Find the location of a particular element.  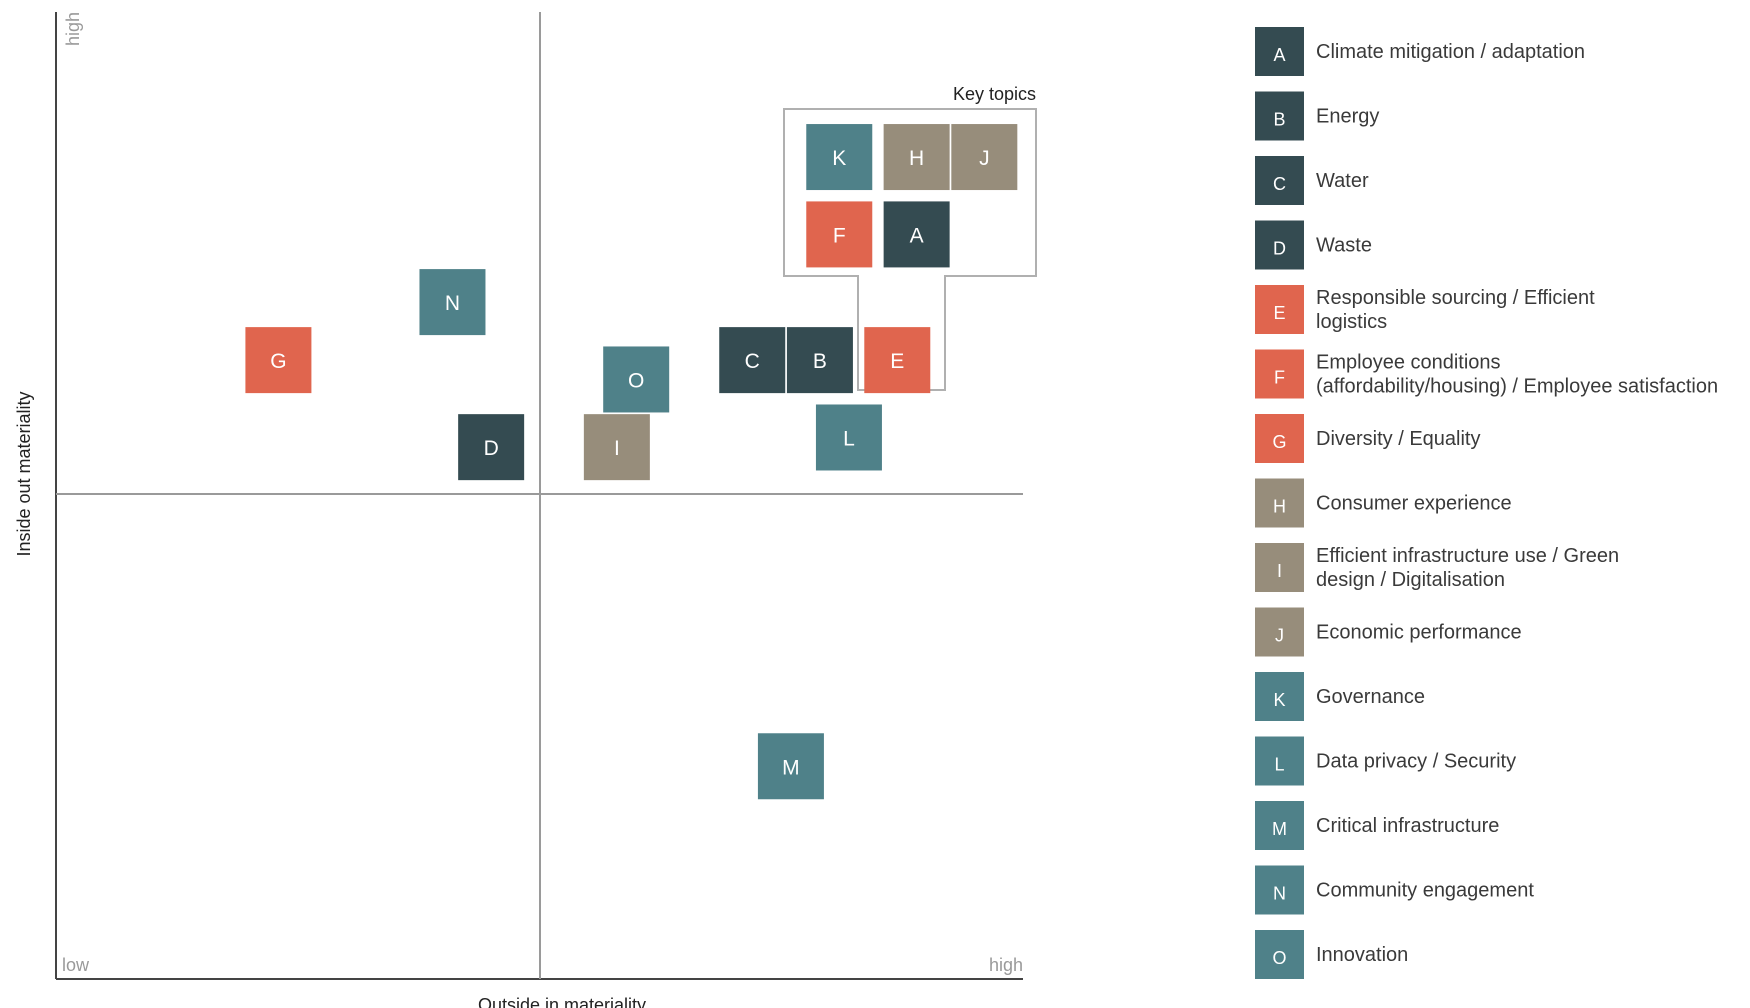

mark-f: F is located at coordinates (839, 234).